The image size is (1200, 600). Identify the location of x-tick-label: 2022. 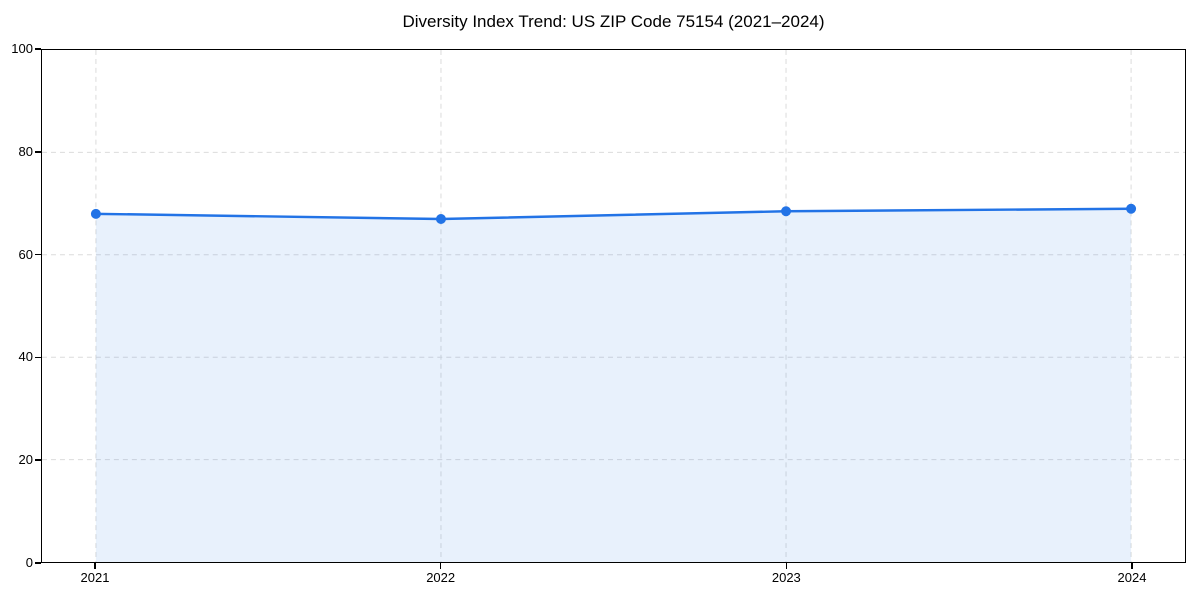
(441, 577).